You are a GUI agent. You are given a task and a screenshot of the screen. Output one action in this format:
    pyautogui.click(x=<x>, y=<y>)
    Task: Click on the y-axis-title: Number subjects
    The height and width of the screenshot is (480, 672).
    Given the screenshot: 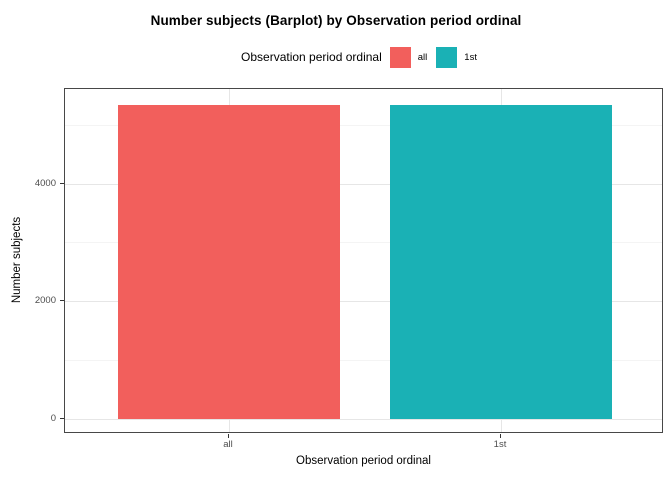 What is the action you would take?
    pyautogui.click(x=17, y=260)
    